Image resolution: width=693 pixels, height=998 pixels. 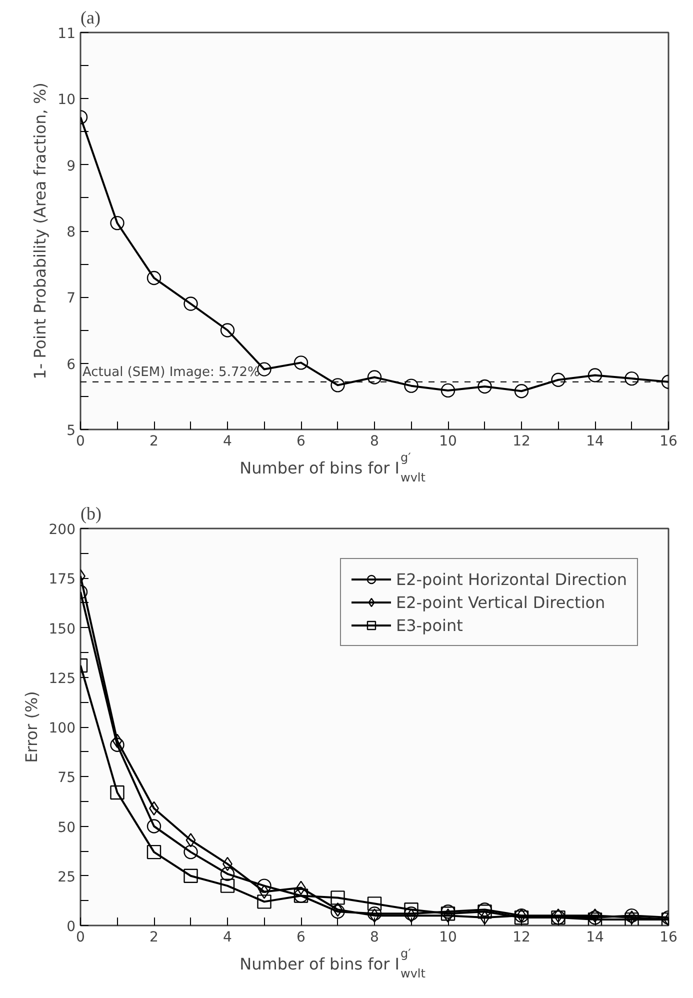 What do you see at coordinates (171, 372) in the screenshot?
I see `ref-line-label: Actual (SEM) Image: 5.72%` at bounding box center [171, 372].